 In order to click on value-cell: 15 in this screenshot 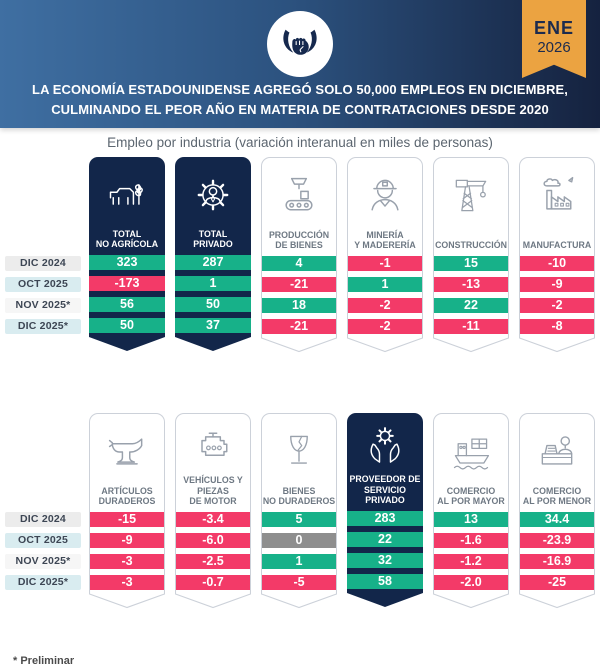, I will do `click(471, 263)`.